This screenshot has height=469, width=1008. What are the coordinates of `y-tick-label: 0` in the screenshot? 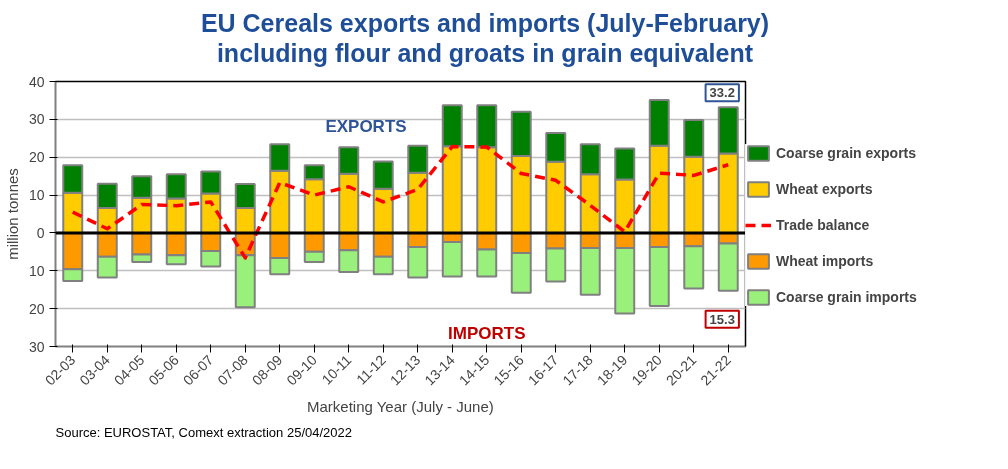 It's located at (40, 232).